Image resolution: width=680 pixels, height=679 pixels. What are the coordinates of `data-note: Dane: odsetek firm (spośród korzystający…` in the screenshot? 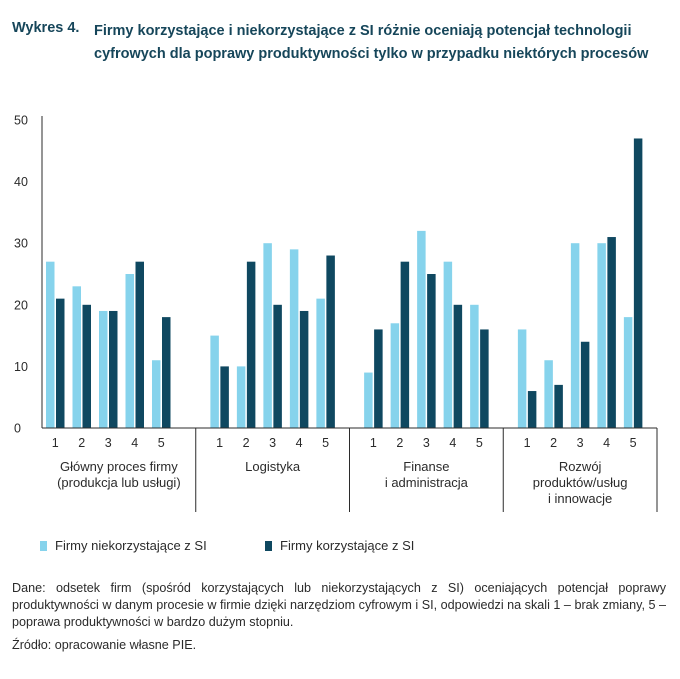 It's located at (339, 605).